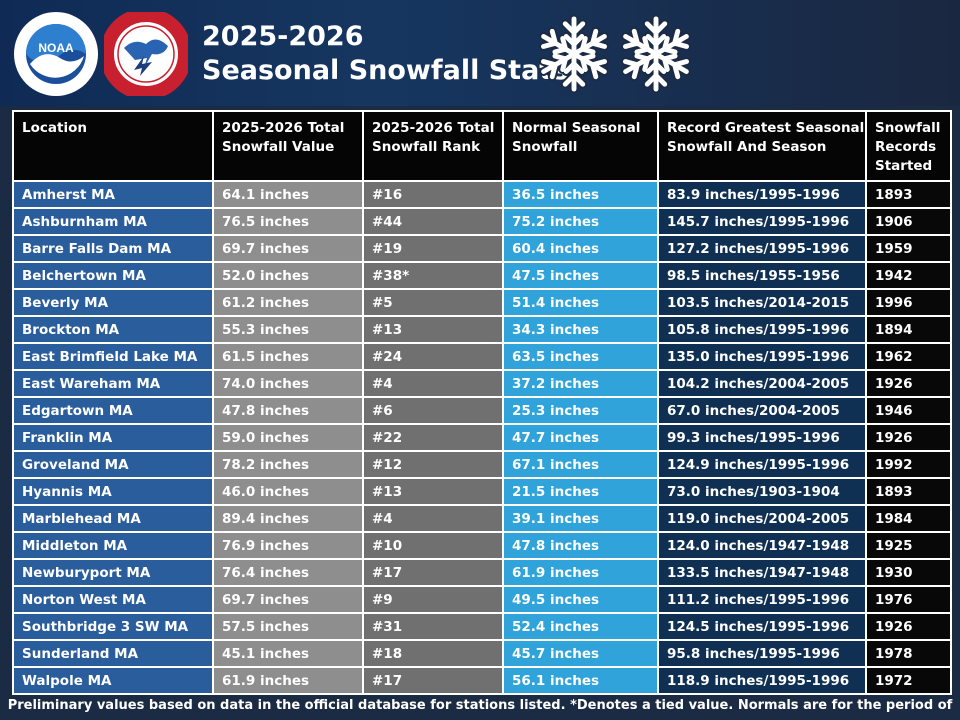  Describe the element at coordinates (146, 54) in the screenshot. I see `nws-logo-icon` at that location.